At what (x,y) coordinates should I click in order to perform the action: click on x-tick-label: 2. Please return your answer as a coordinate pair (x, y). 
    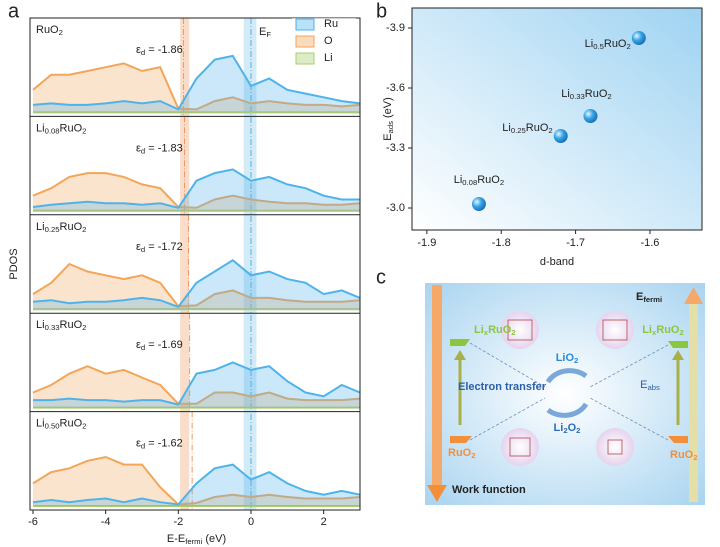
    Looking at the image, I should click on (324, 522).